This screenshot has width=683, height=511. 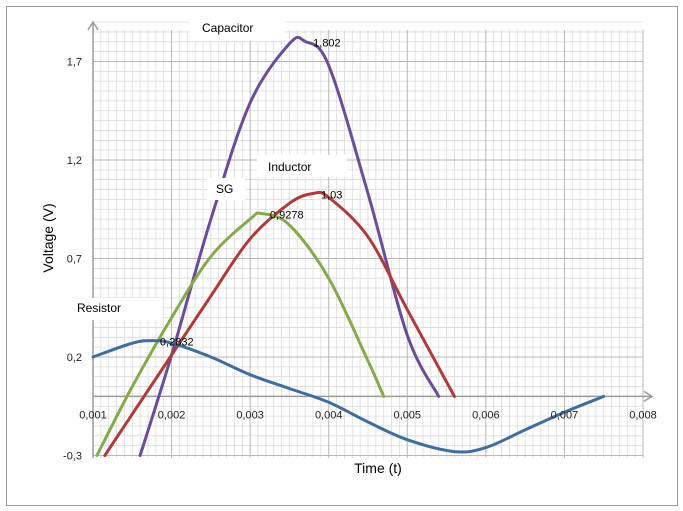 What do you see at coordinates (250, 415) in the screenshot?
I see `x-tick-label: 0,003` at bounding box center [250, 415].